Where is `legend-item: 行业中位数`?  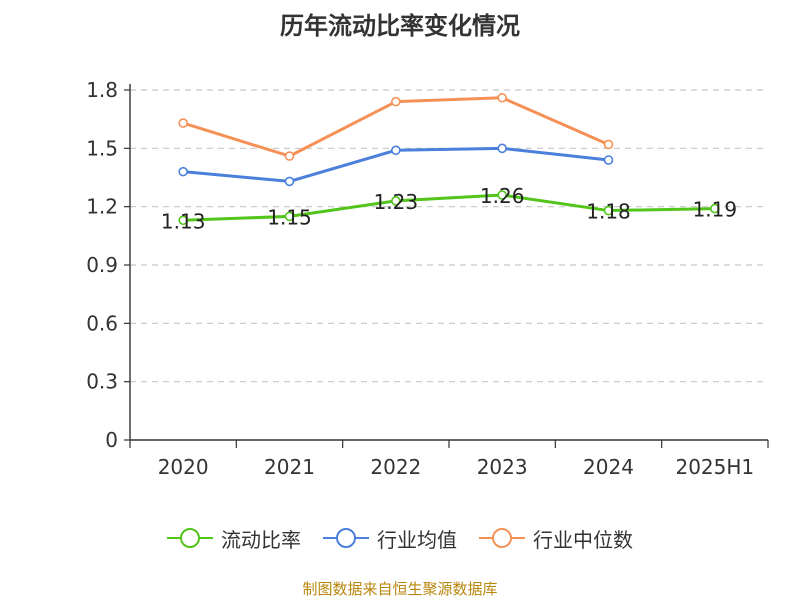
legend-item: 行业中位数 is located at coordinates (556, 538).